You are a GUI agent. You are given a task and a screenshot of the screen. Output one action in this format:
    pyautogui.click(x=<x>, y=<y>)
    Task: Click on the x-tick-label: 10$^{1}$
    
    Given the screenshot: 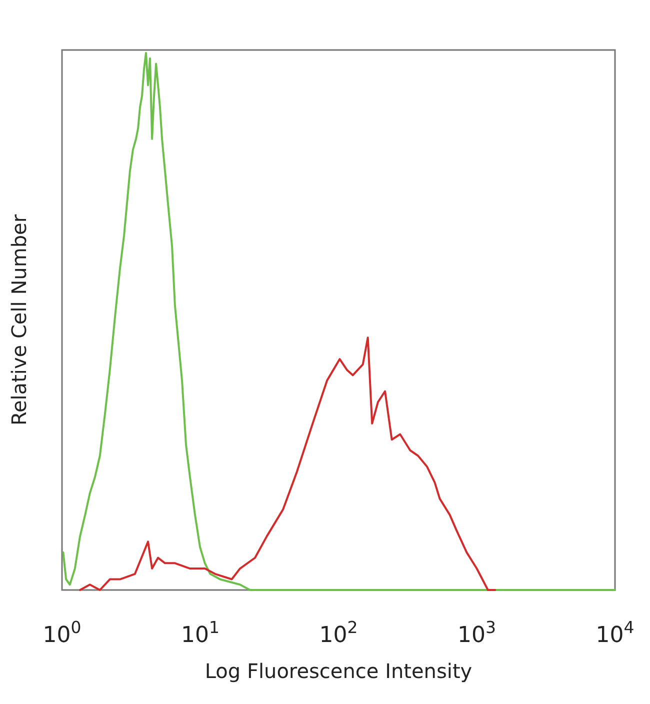 What is the action you would take?
    pyautogui.click(x=200, y=633)
    